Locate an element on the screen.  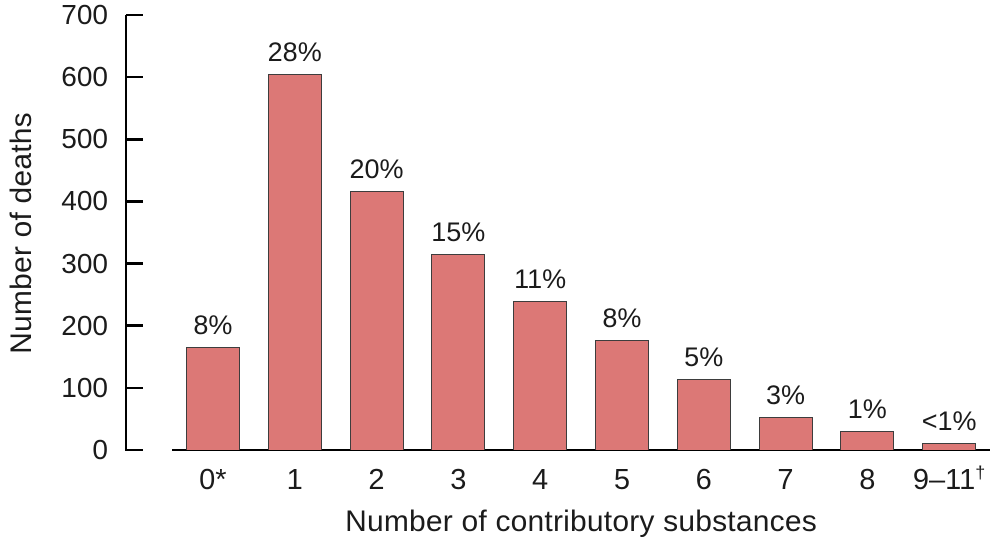
x-axis-line is located at coordinates (581, 450).